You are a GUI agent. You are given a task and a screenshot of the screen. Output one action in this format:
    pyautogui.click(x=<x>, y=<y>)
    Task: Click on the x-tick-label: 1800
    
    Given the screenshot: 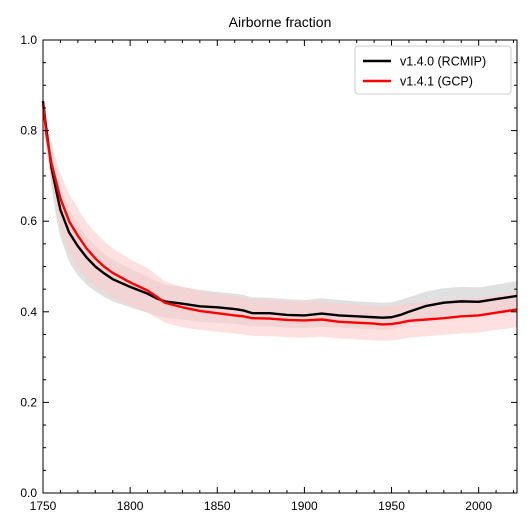 What is the action you would take?
    pyautogui.click(x=130, y=506)
    